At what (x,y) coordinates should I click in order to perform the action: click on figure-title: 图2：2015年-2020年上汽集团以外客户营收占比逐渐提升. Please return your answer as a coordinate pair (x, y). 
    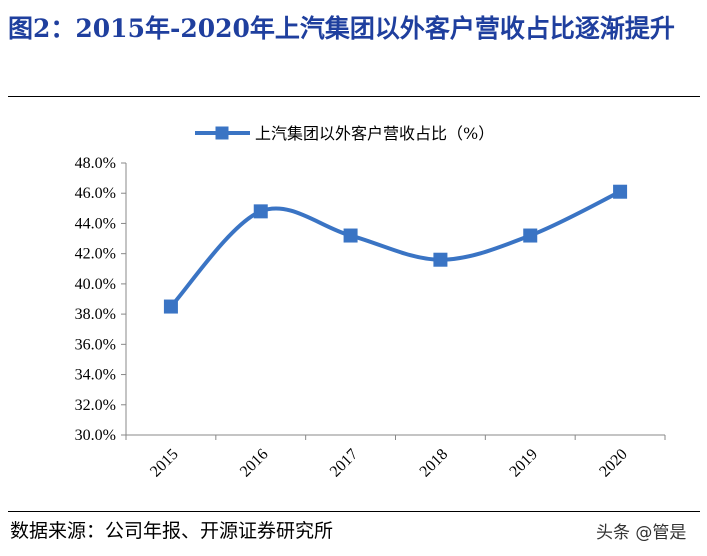
    Looking at the image, I should click on (341, 28).